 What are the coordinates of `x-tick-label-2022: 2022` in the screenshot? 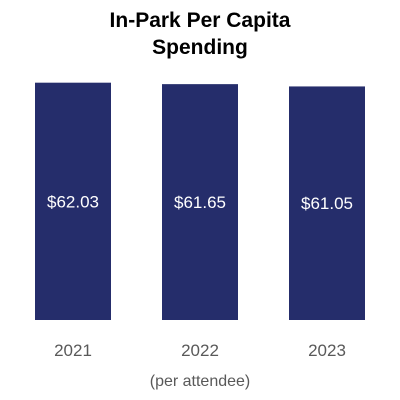 It's located at (200, 350).